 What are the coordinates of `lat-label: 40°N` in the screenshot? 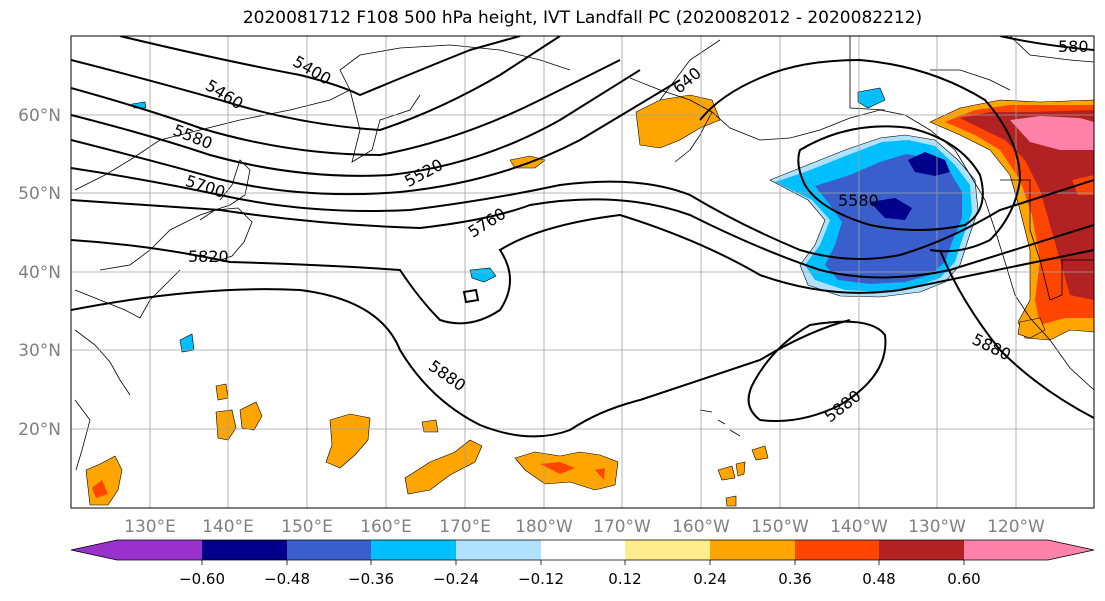 It's located at (39, 273).